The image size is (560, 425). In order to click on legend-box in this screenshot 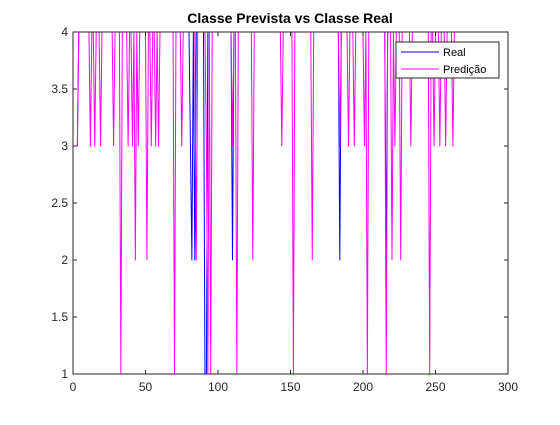, I will do `click(447, 60)`.